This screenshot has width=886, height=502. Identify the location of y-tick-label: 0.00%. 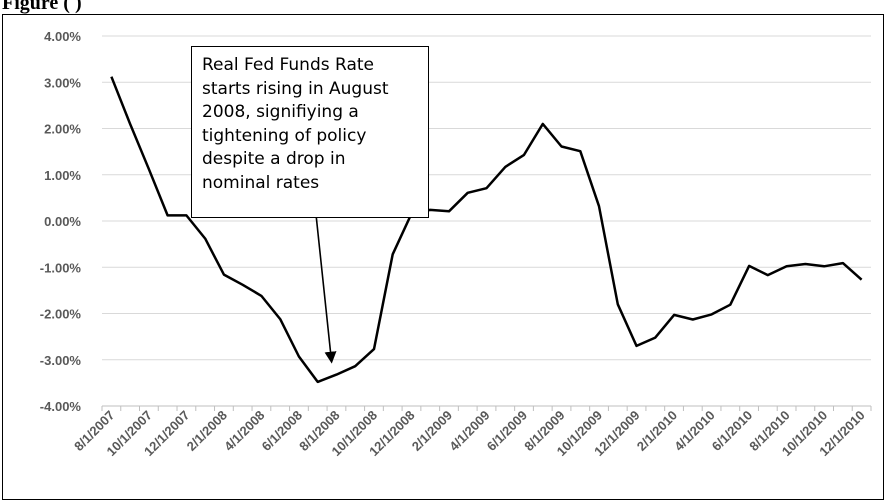
(62, 221).